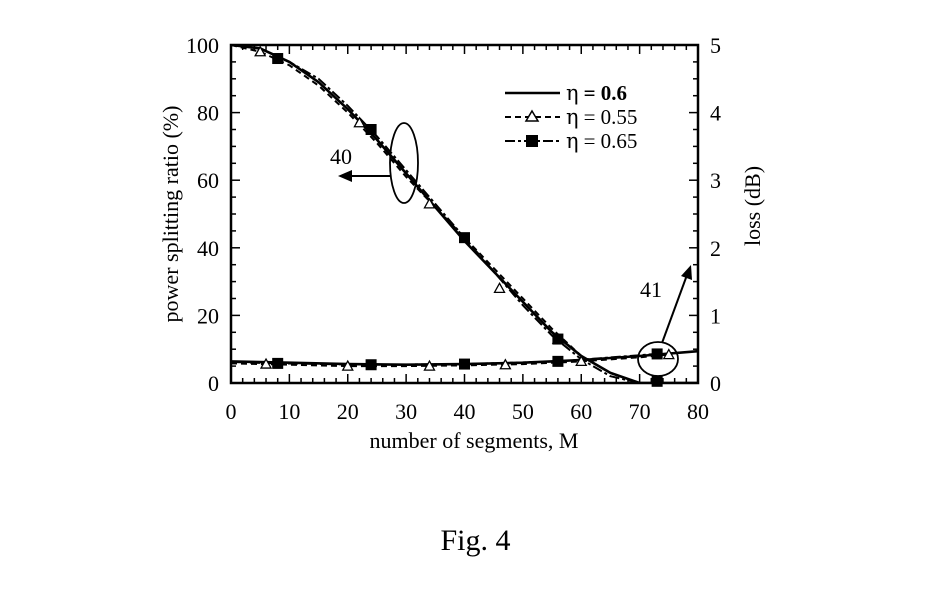 This screenshot has height=600, width=951. I want to click on legend-eta-symbol-06: η, so click(572, 93).